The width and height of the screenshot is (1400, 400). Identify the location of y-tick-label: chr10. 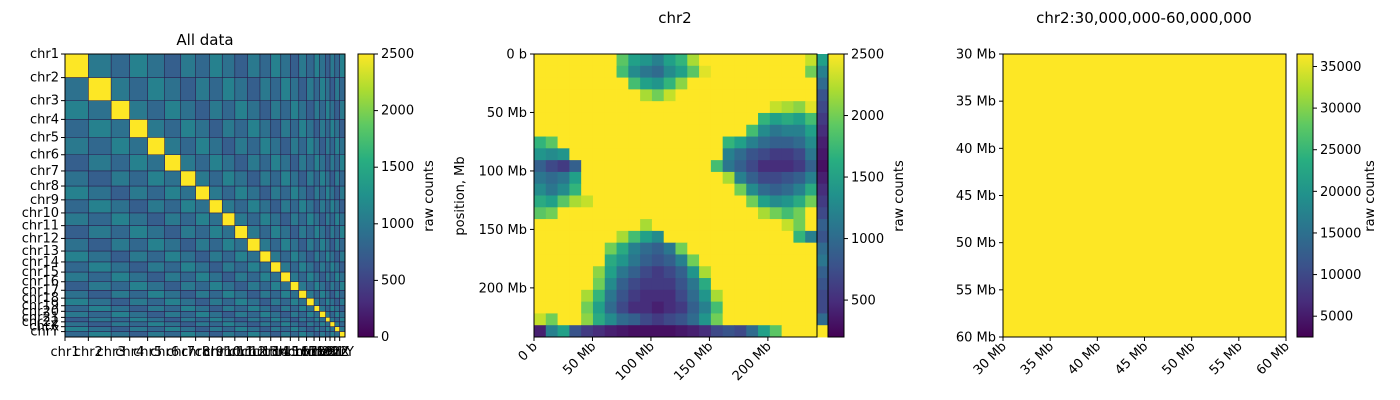
(40, 213).